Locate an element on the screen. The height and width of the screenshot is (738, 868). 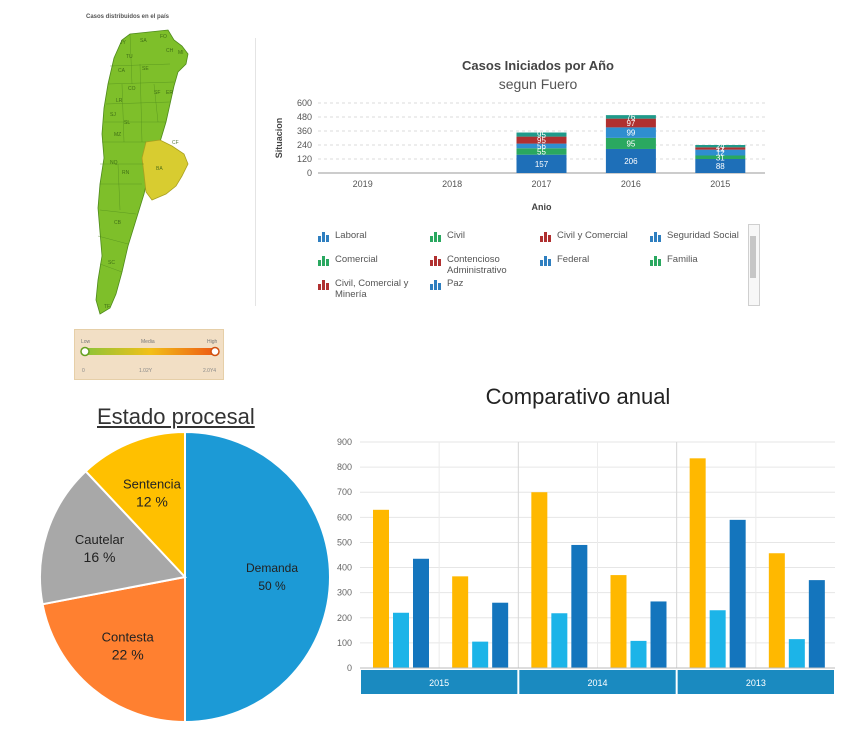
legend-item: Federal is located at coordinates (592, 266).